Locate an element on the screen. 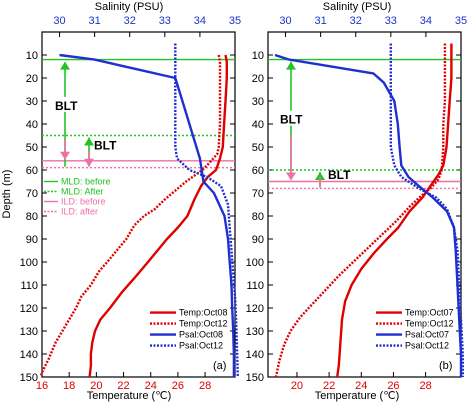 This screenshot has width=474, height=405. panel-a-legend-label: Temp:Oct12 is located at coordinates (203, 324).